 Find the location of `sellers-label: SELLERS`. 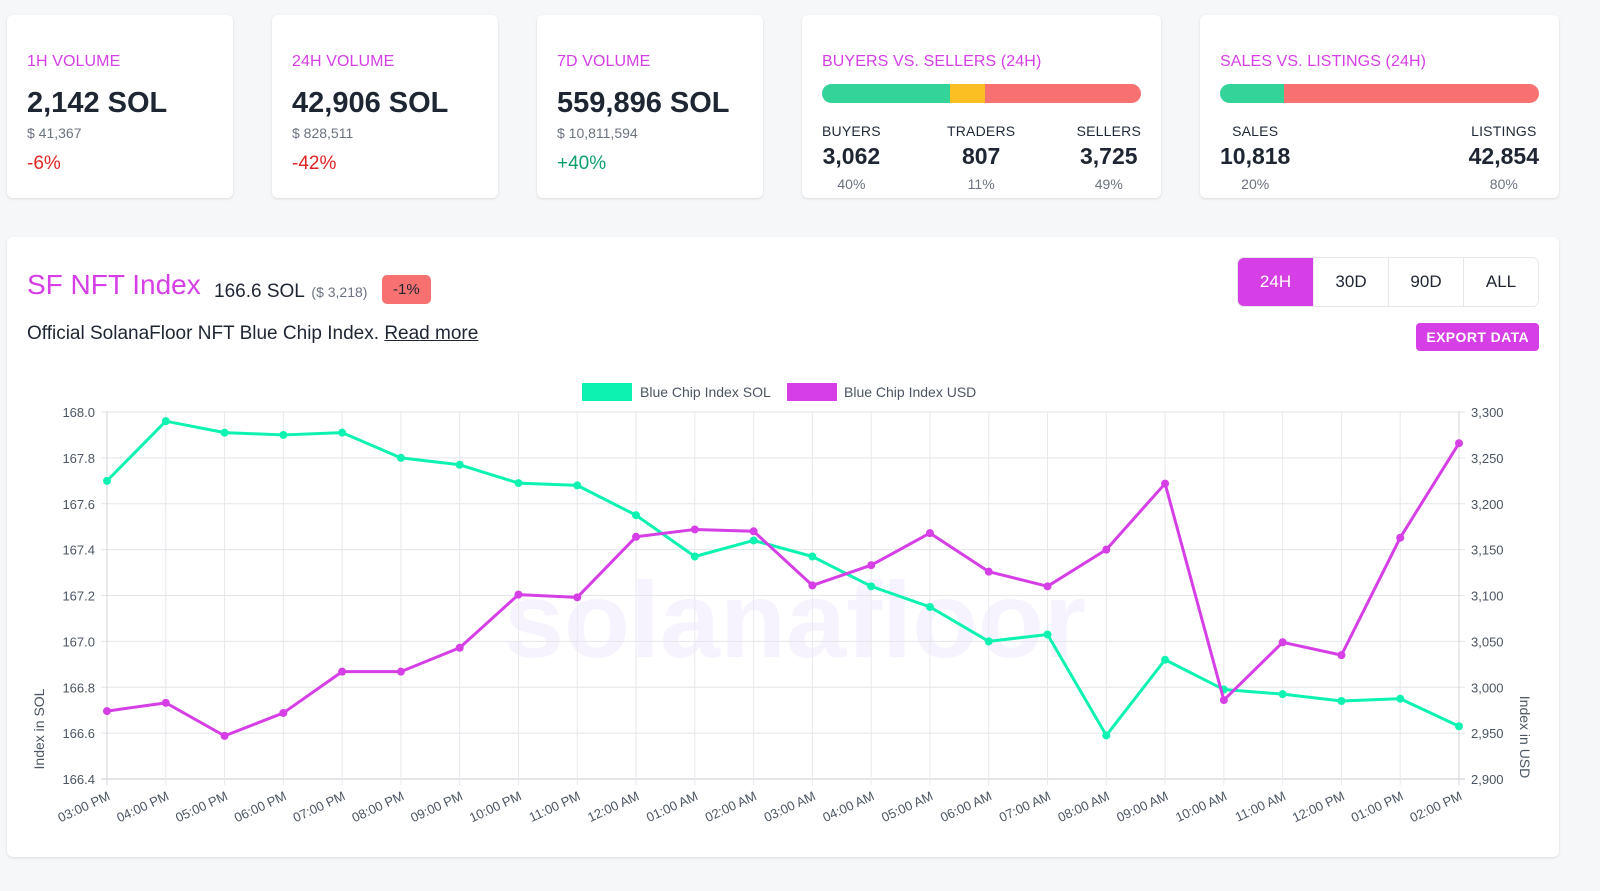

sellers-label: SELLERS is located at coordinates (1108, 131).